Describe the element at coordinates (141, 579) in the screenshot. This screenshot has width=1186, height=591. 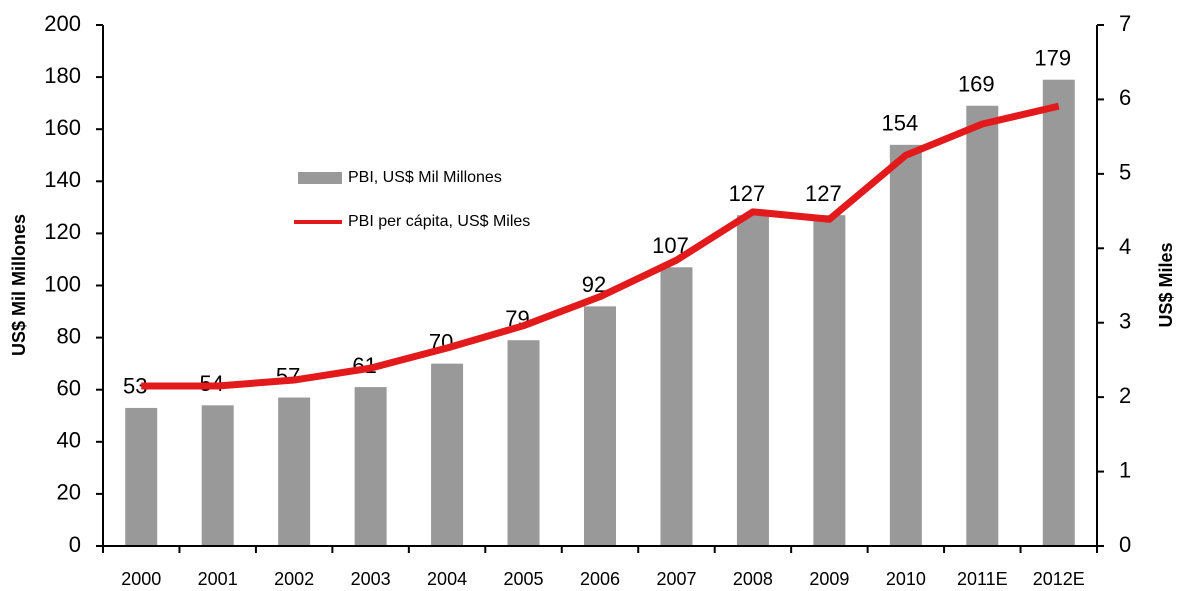
I see `x-tick-label: 2000` at that location.